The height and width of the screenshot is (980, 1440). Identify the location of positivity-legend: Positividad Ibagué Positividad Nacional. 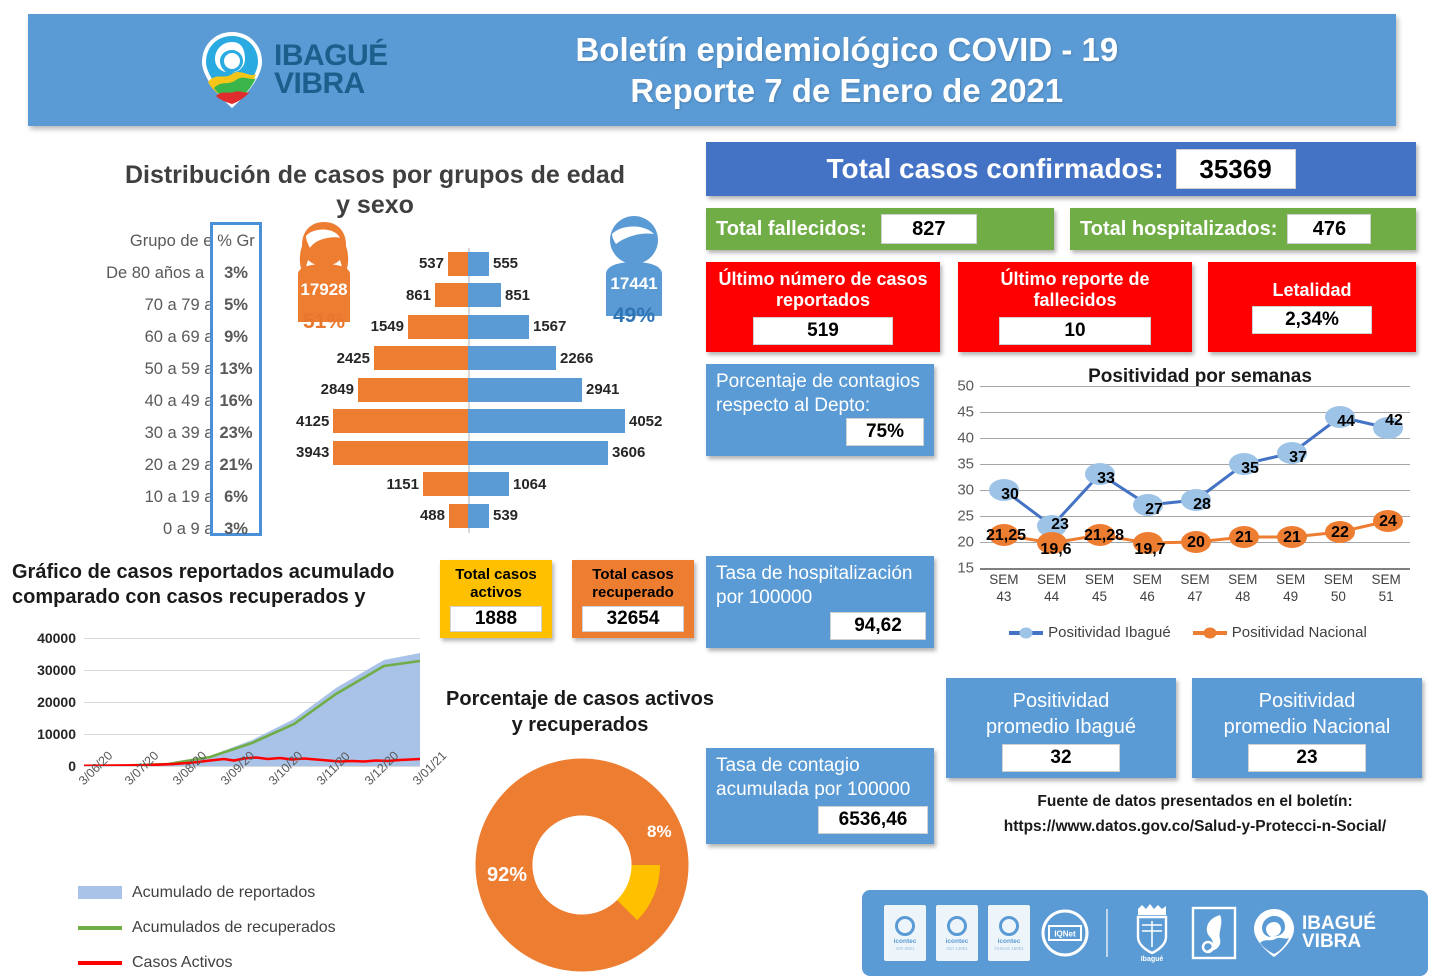
(1188, 632).